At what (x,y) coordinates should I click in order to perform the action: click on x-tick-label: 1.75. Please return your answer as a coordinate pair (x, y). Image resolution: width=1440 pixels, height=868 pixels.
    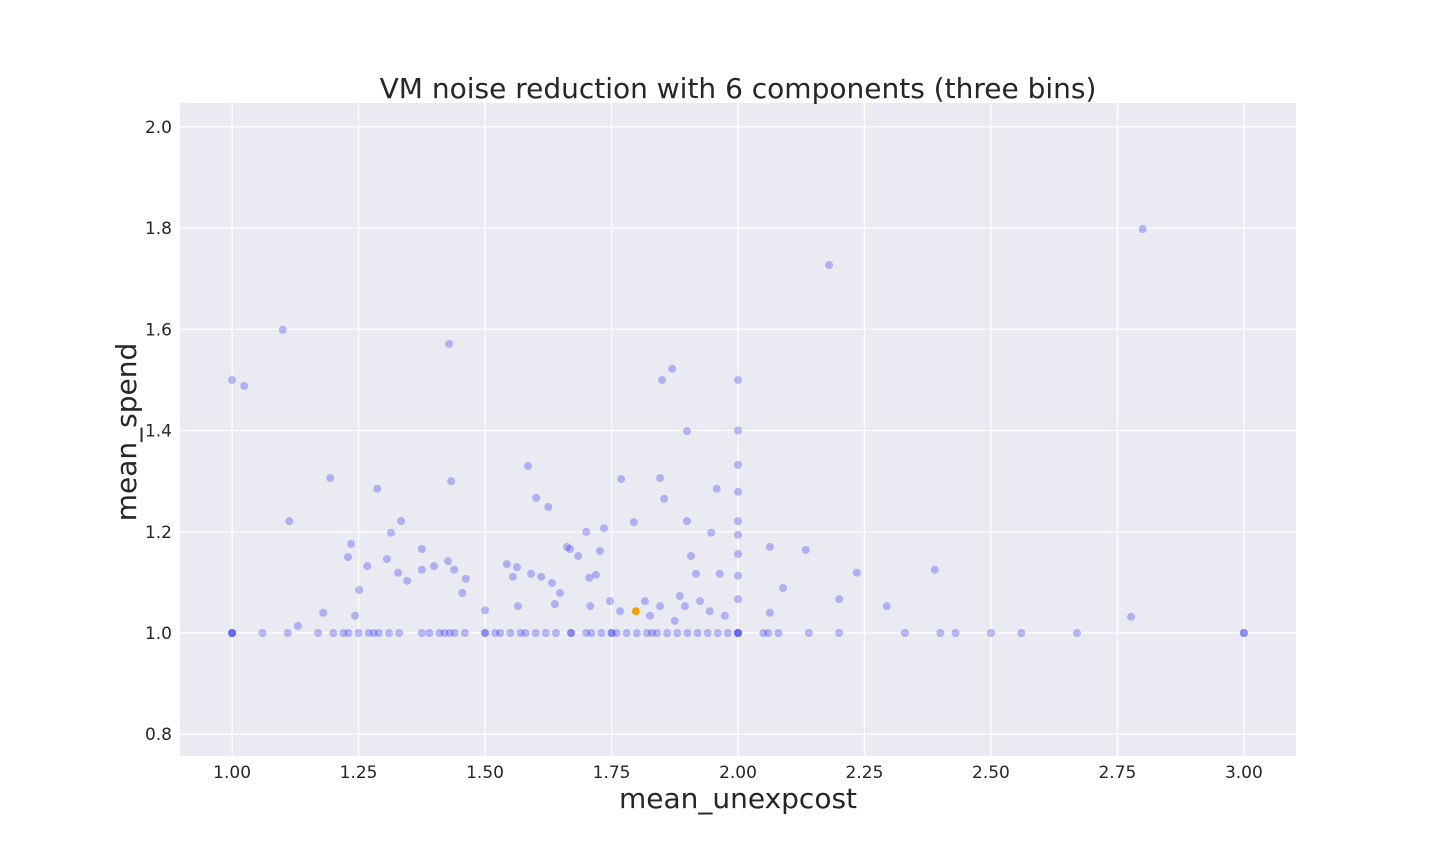
    Looking at the image, I should click on (612, 773).